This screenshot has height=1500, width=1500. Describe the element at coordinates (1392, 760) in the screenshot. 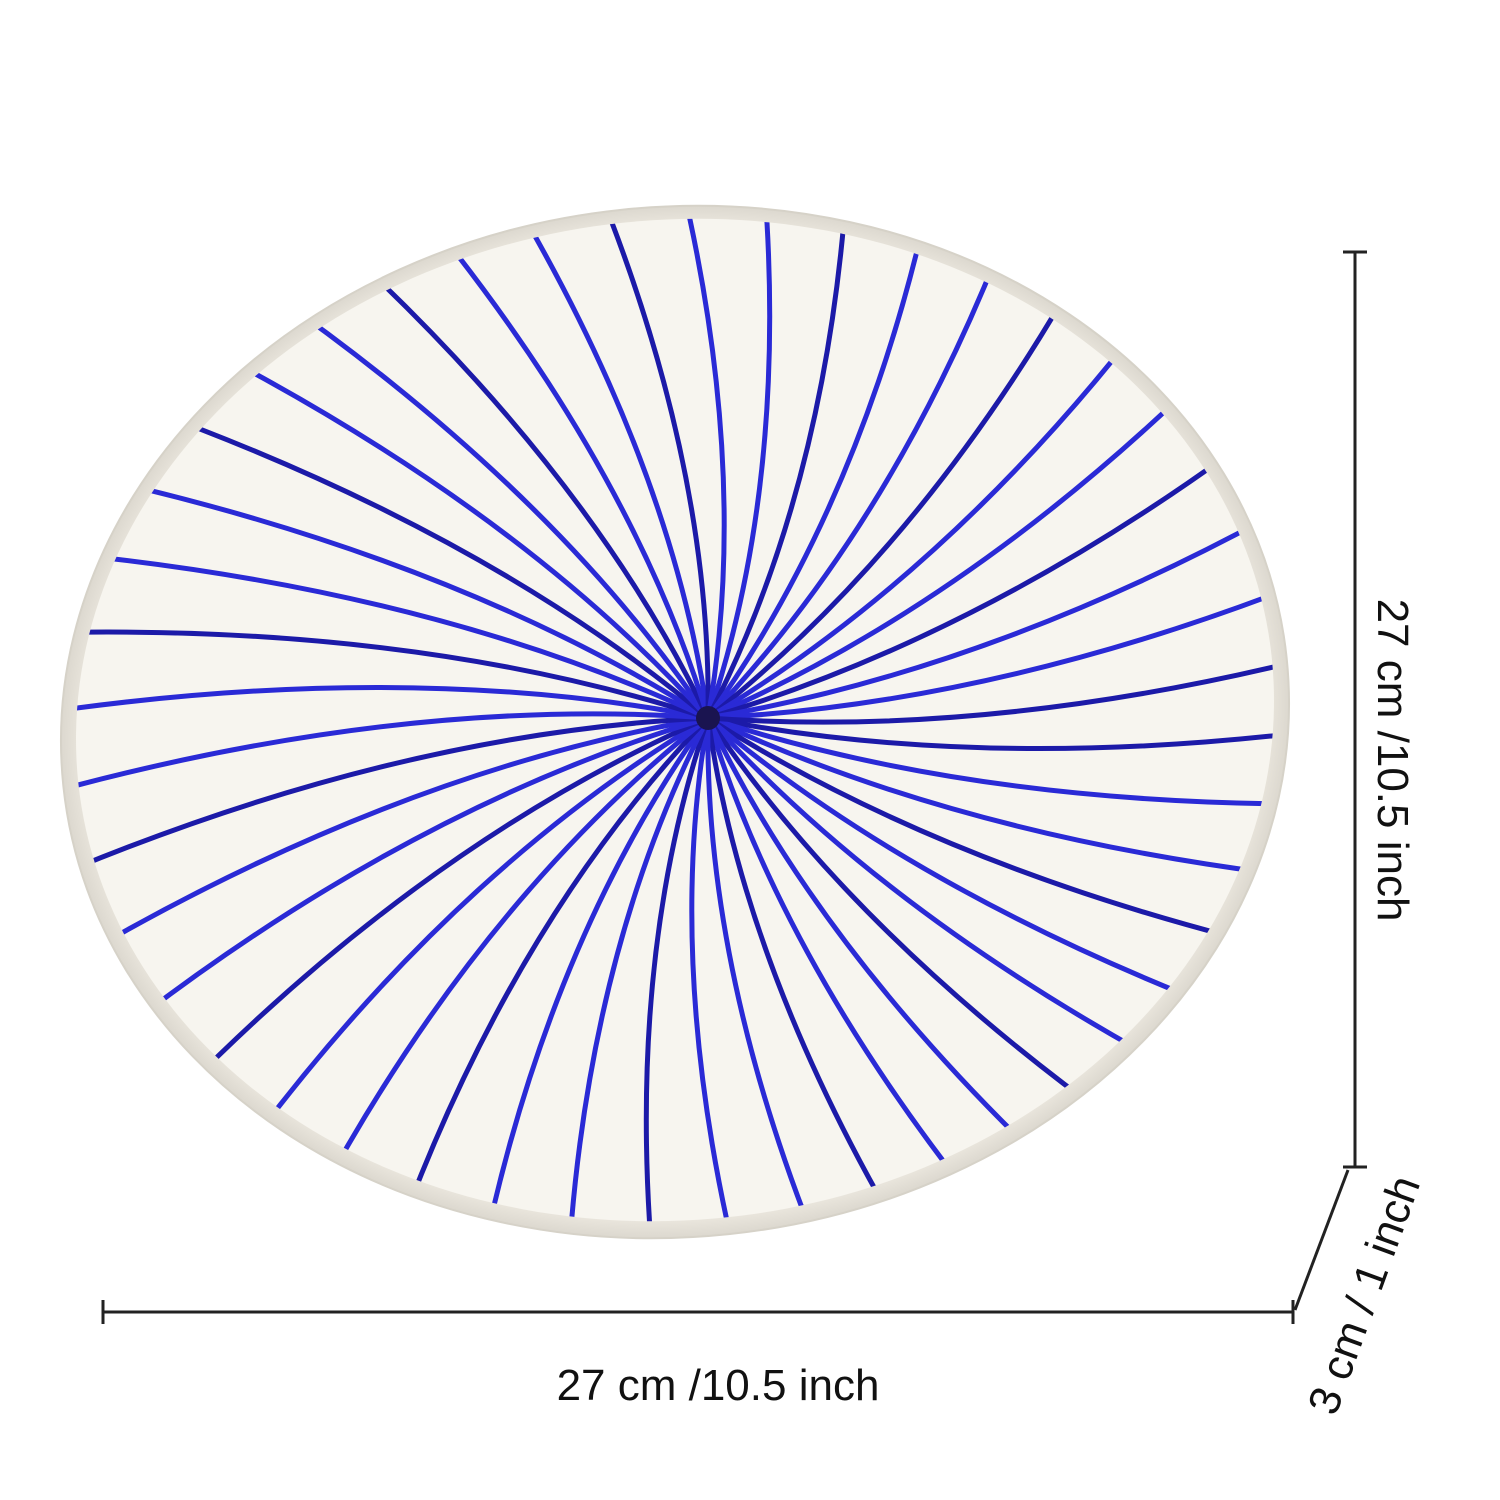

I see `length-label: 27 cm /10.5 inch` at that location.